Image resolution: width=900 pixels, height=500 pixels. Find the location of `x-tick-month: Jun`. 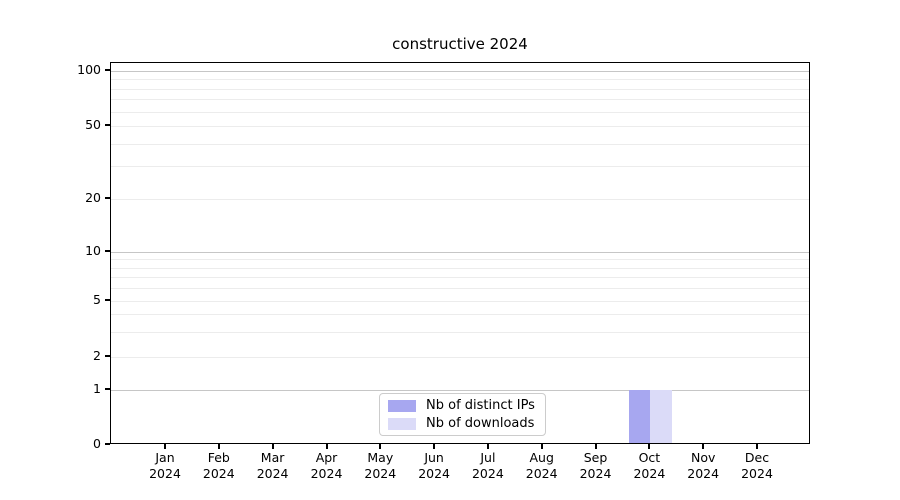

x-tick-month: Jun is located at coordinates (434, 457).